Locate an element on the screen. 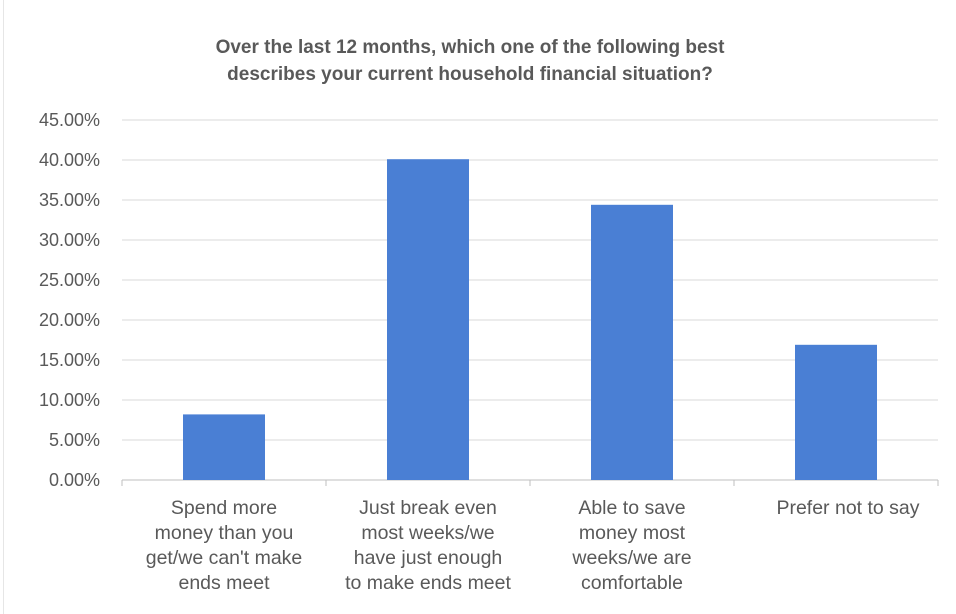 The height and width of the screenshot is (614, 956). y-tick-label: 0.00% is located at coordinates (74, 480).